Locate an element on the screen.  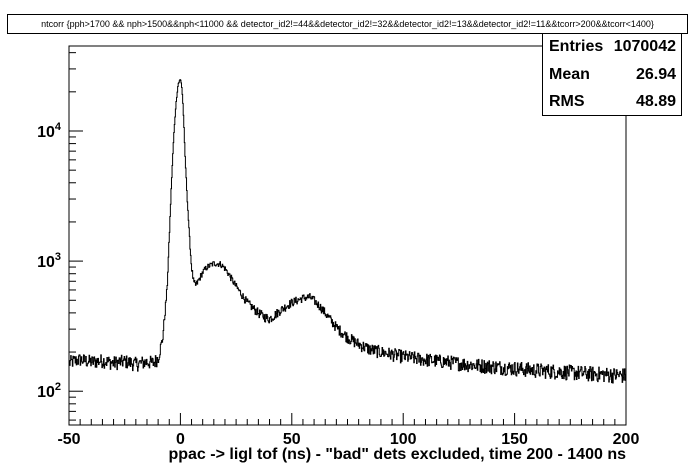
stats-entries-row: Entries 1070042 is located at coordinates (612, 48).